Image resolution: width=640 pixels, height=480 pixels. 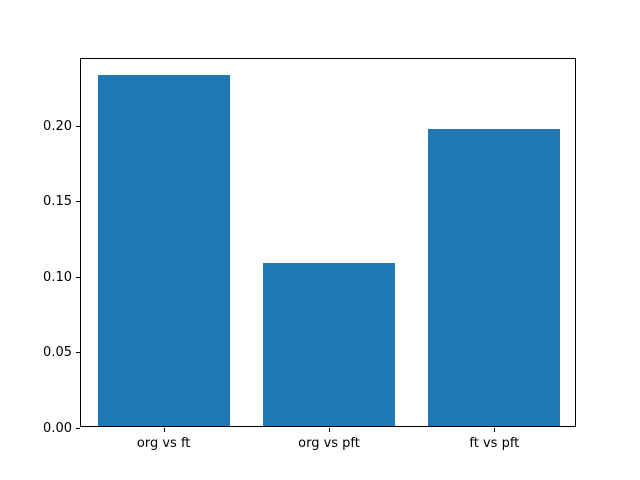 What do you see at coordinates (494, 443) in the screenshot?
I see `x-axis-tick-label-ft-vs-pft: ft vs pft` at bounding box center [494, 443].